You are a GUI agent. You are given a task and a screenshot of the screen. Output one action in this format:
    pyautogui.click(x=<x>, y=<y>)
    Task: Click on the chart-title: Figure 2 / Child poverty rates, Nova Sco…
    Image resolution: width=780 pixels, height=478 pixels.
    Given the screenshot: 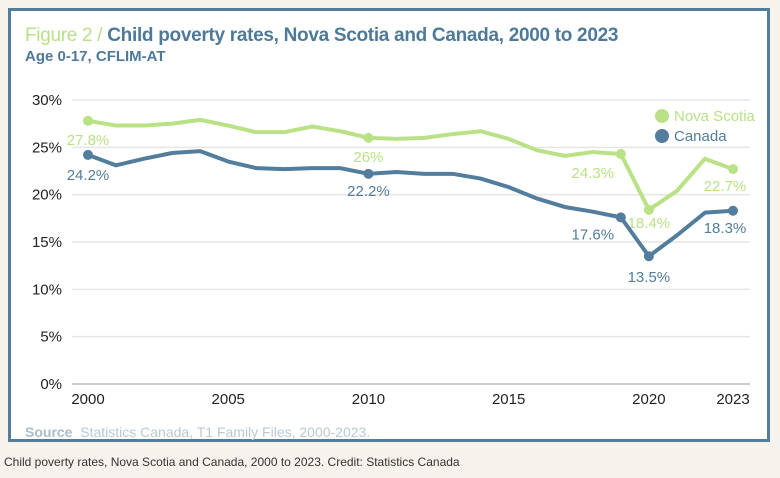 What is the action you would take?
    pyautogui.click(x=321, y=36)
    